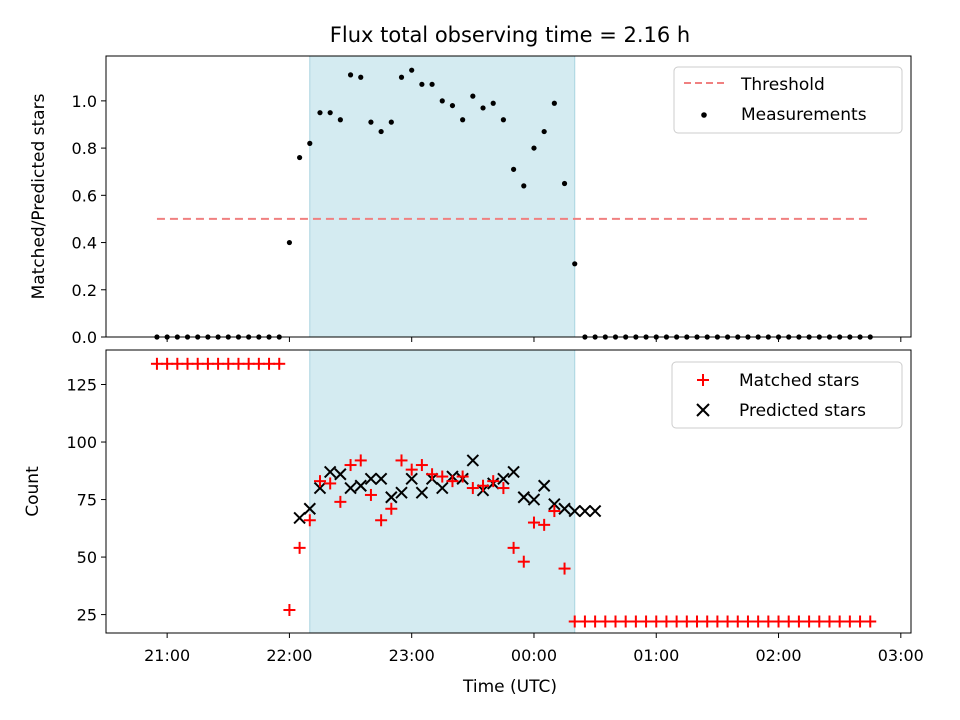  Describe the element at coordinates (84, 101) in the screenshot. I see `top-ytick-label-5: 1.0` at that location.